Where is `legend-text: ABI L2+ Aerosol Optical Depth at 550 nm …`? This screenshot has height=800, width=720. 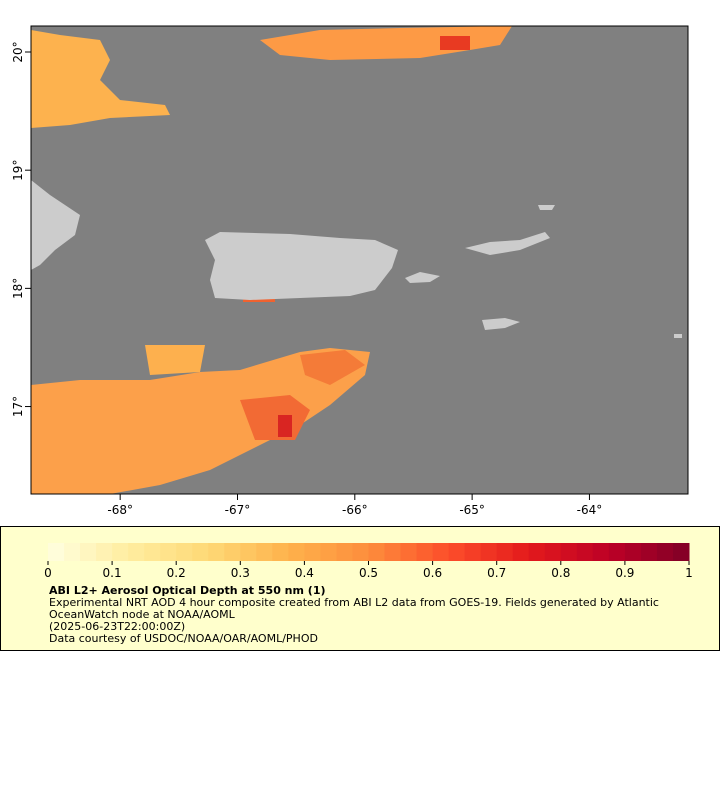
legend-text: ABI L2+ Aerosol Optical Depth at 550 nm … is located at coordinates (369, 615).